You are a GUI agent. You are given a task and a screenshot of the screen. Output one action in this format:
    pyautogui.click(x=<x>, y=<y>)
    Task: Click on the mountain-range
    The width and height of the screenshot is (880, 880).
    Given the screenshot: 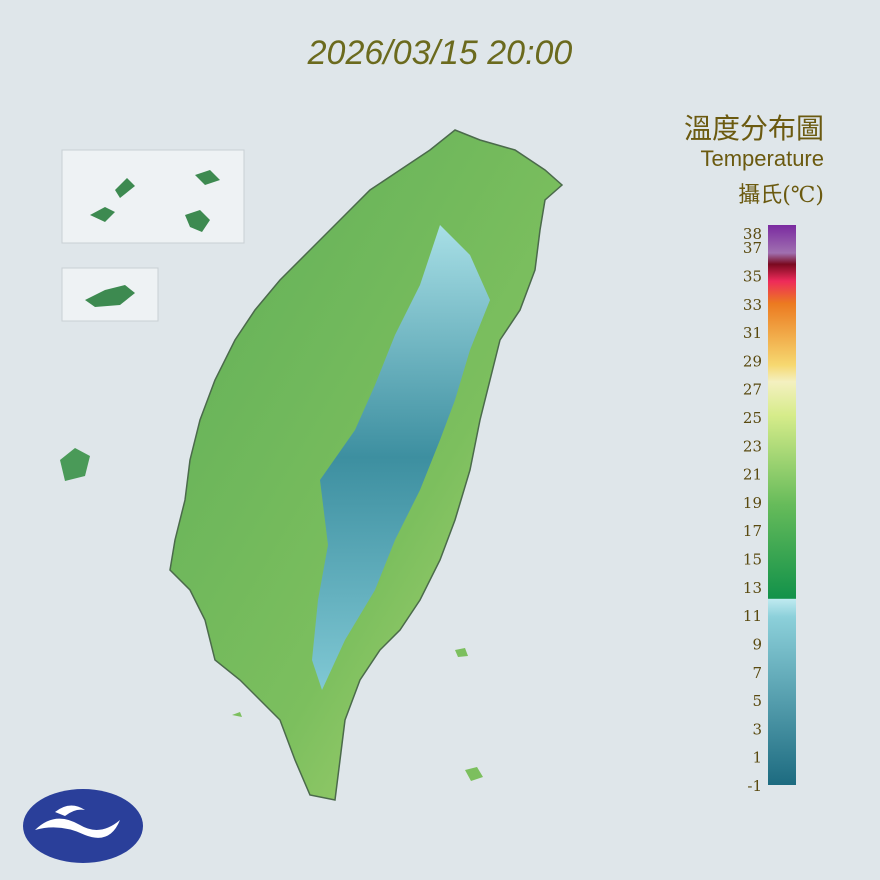 What is the action you would take?
    pyautogui.click(x=401, y=457)
    